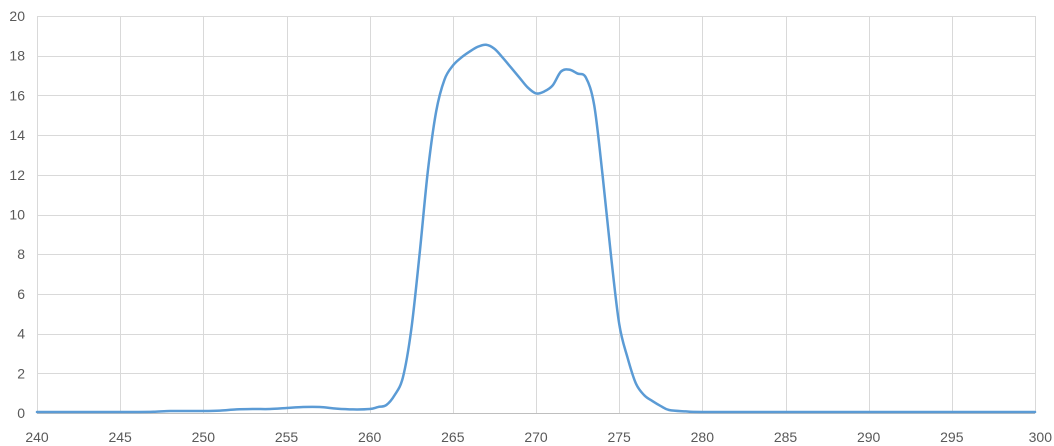 This screenshot has height=446, width=1054. Describe the element at coordinates (204, 437) in the screenshot. I see `x-tick-label: 250` at that location.